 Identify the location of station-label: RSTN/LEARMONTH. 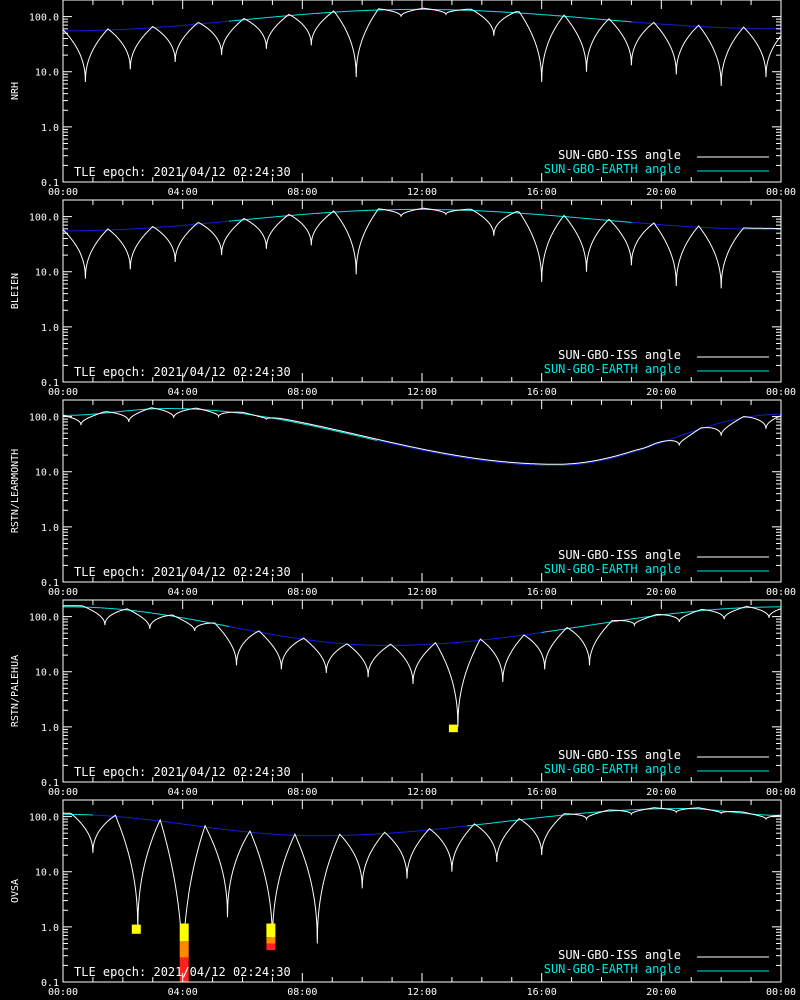
(15, 491).